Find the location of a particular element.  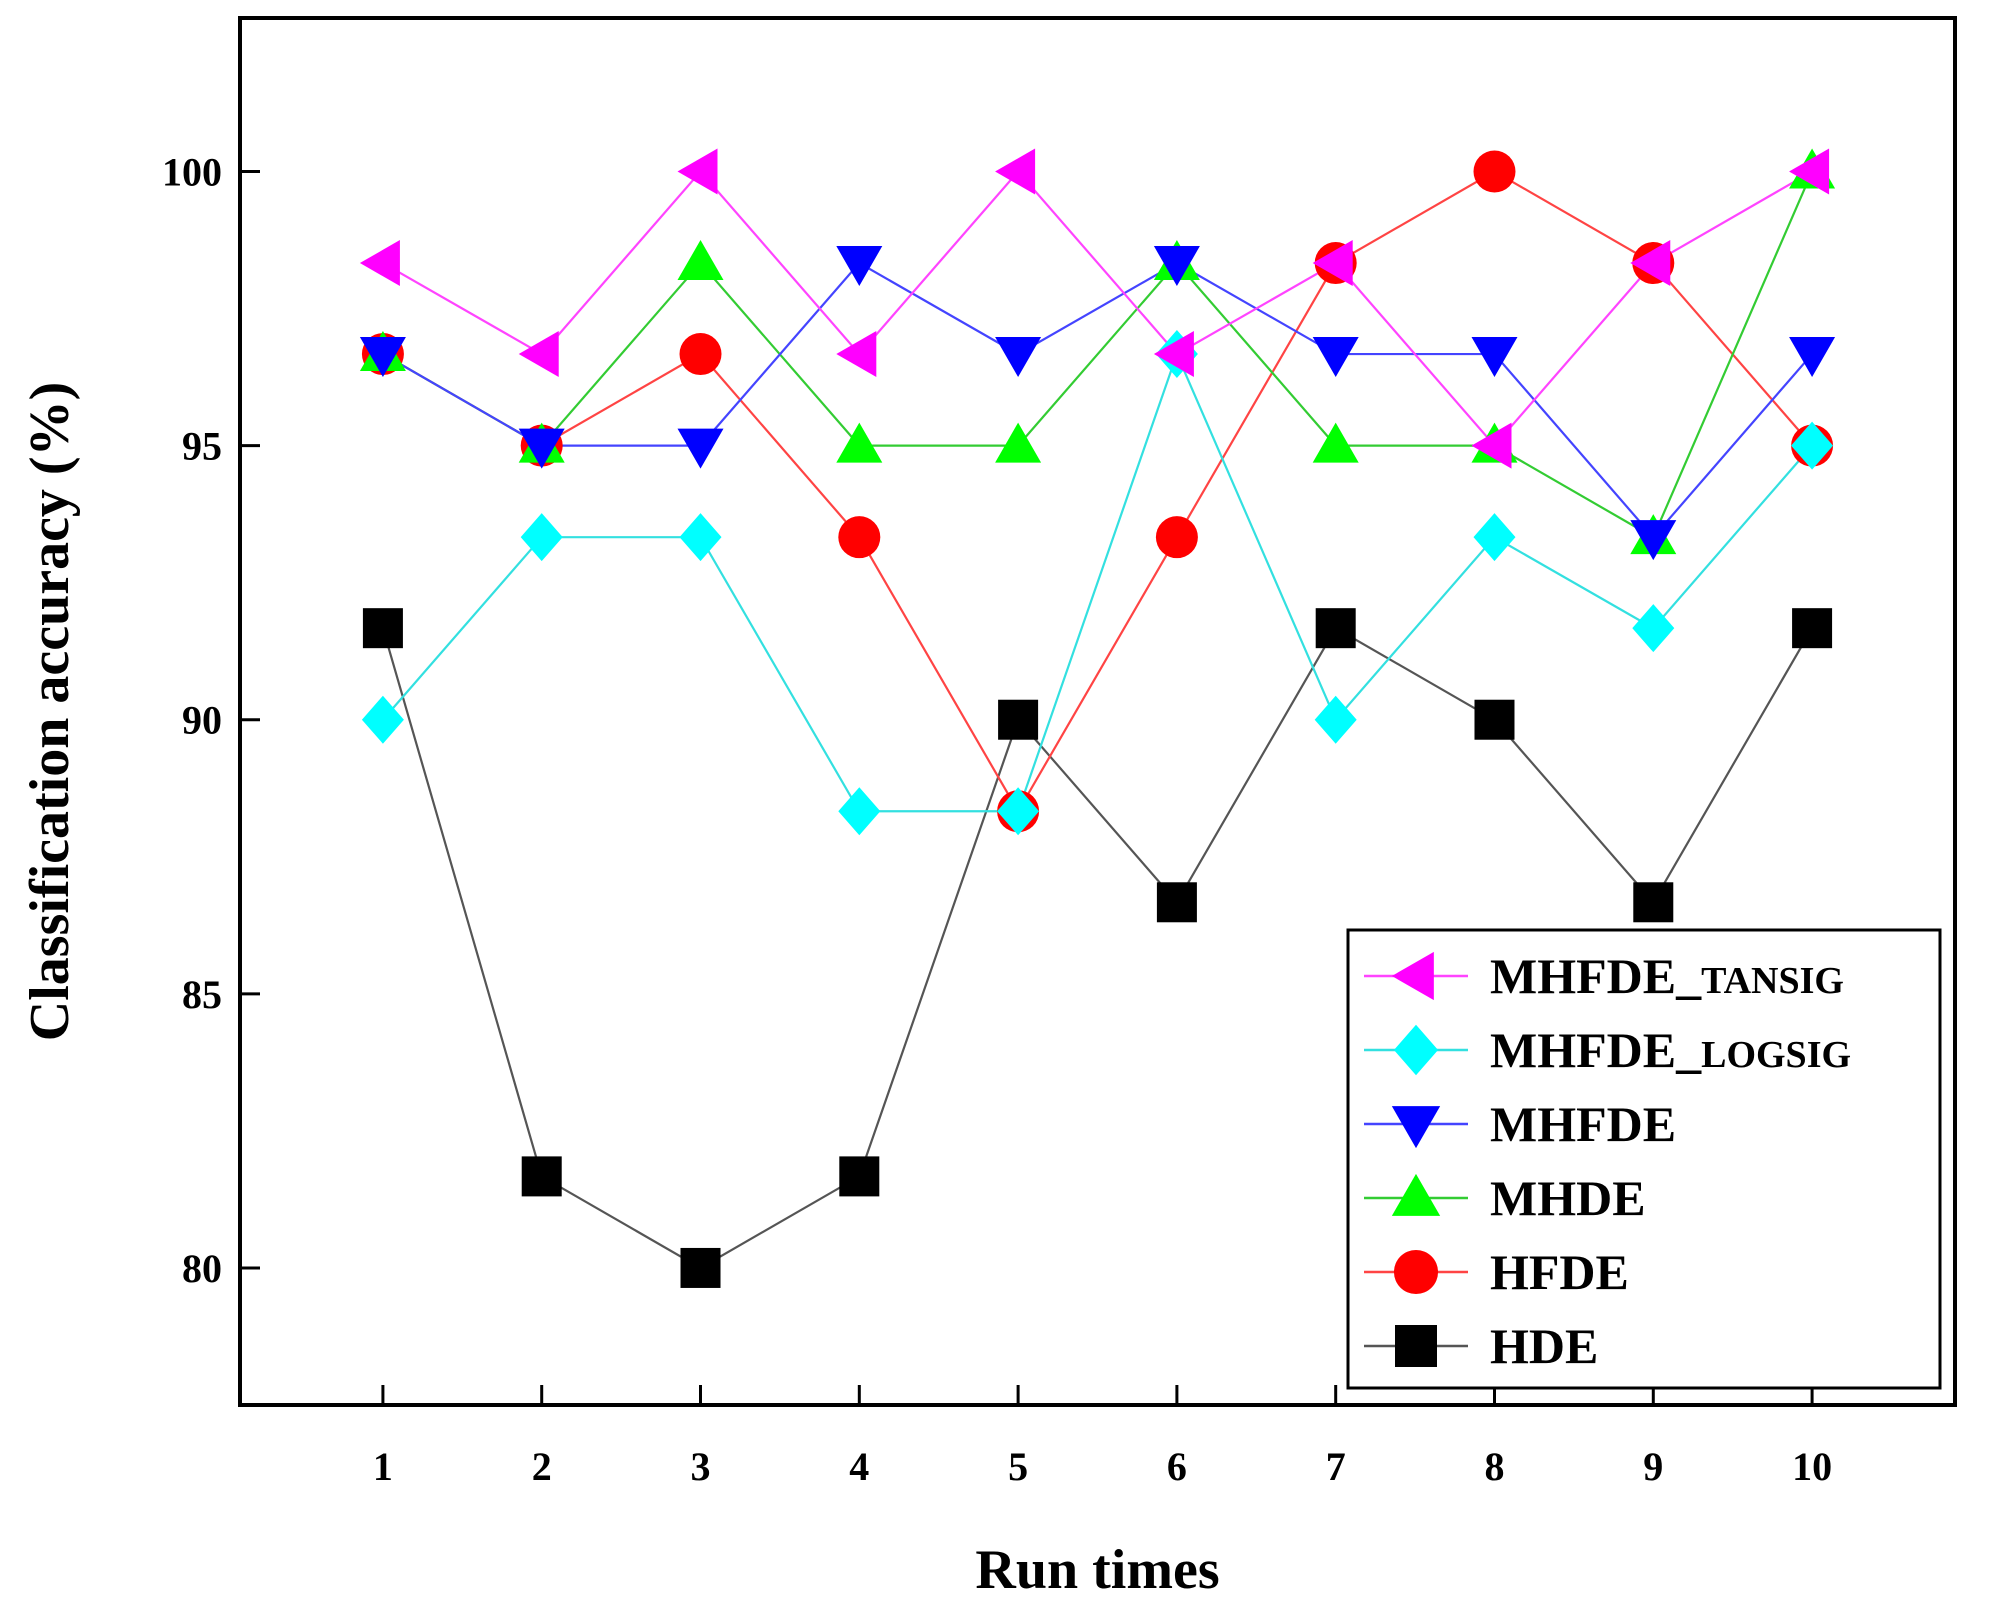

legend-label-hde: HDE is located at coordinates (1544, 1346).